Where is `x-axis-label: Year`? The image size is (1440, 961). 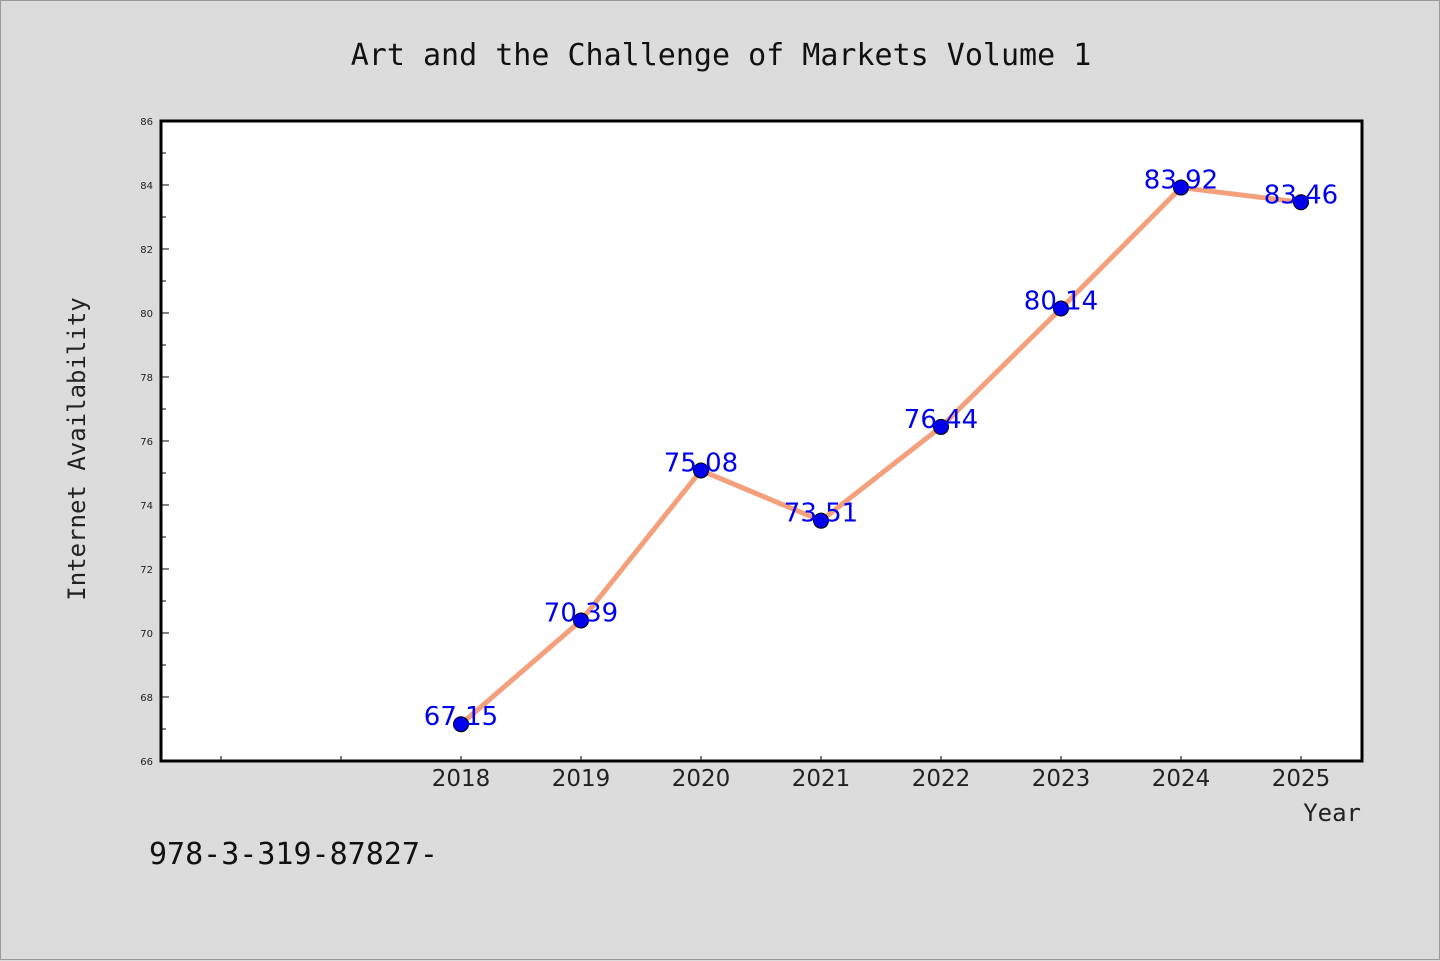 x-axis-label: Year is located at coordinates (1332, 813).